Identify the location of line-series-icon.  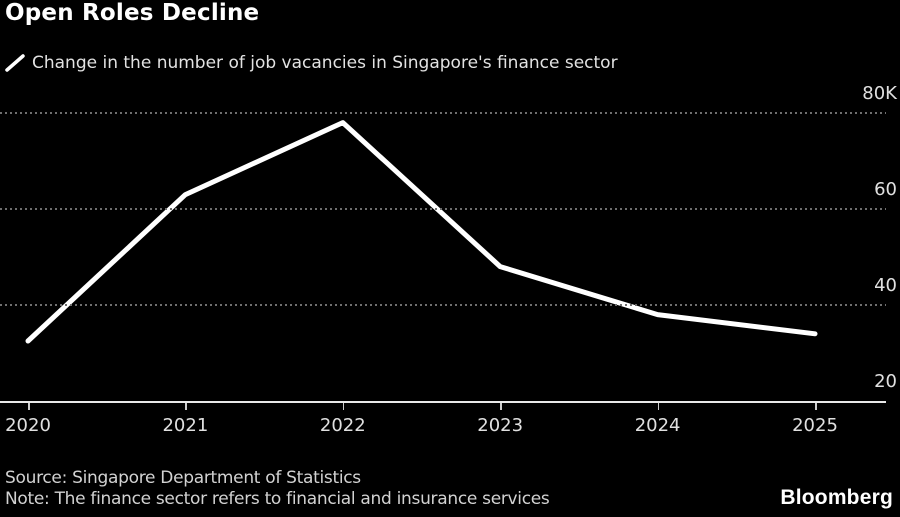
(15, 63).